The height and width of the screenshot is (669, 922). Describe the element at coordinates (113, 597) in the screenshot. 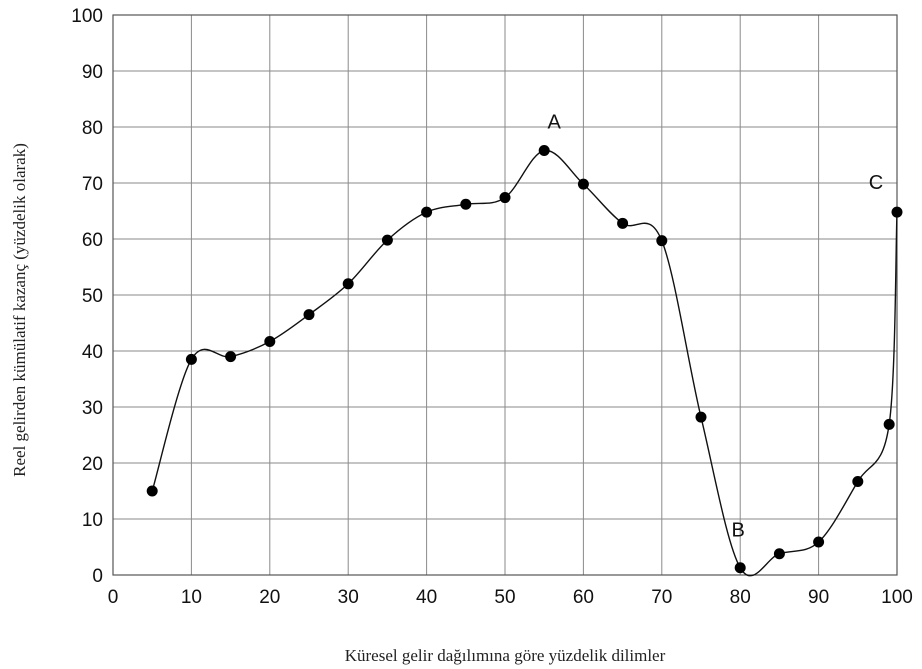

I see `x-tick-label: 0` at that location.